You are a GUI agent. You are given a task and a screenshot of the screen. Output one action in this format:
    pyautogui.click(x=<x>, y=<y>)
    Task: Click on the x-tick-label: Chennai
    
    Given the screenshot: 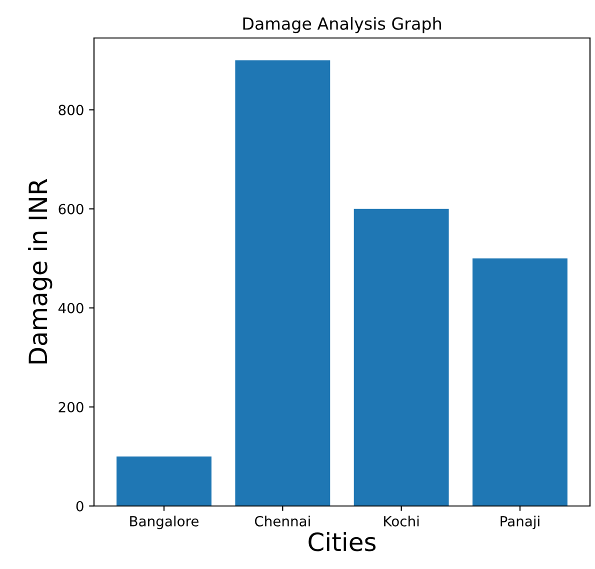 What is the action you would take?
    pyautogui.click(x=282, y=521)
    